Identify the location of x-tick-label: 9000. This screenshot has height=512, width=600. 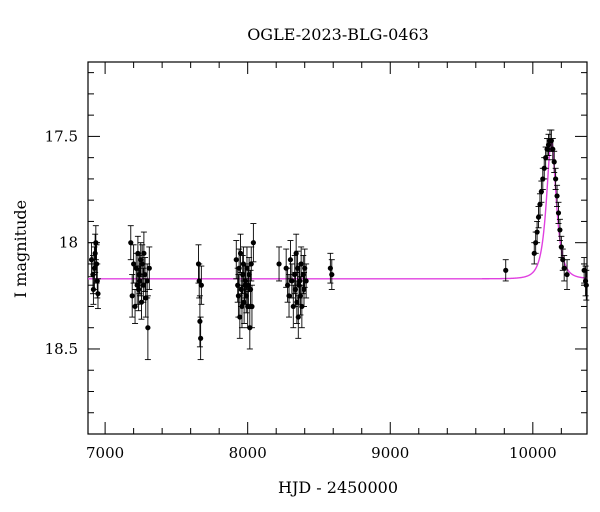
(390, 453).